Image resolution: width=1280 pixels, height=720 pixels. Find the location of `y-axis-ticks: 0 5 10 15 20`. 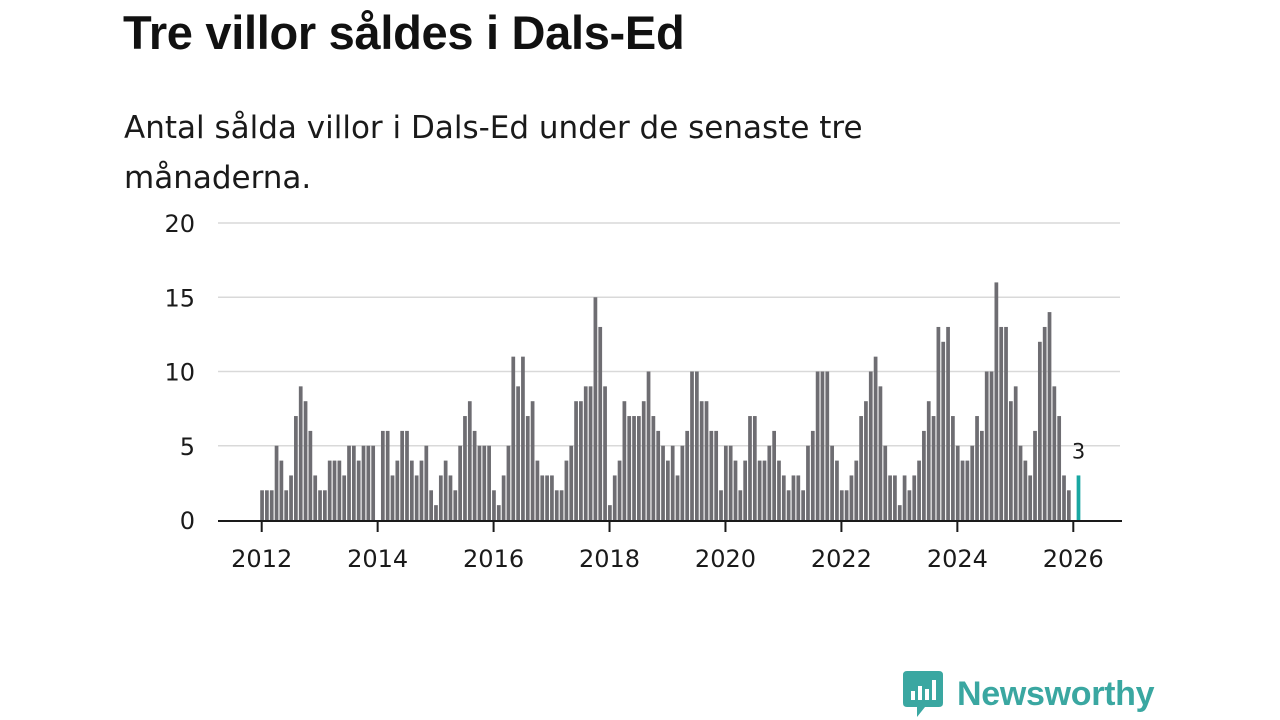

y-axis-ticks: 0 5 10 15 20 is located at coordinates (179, 372).